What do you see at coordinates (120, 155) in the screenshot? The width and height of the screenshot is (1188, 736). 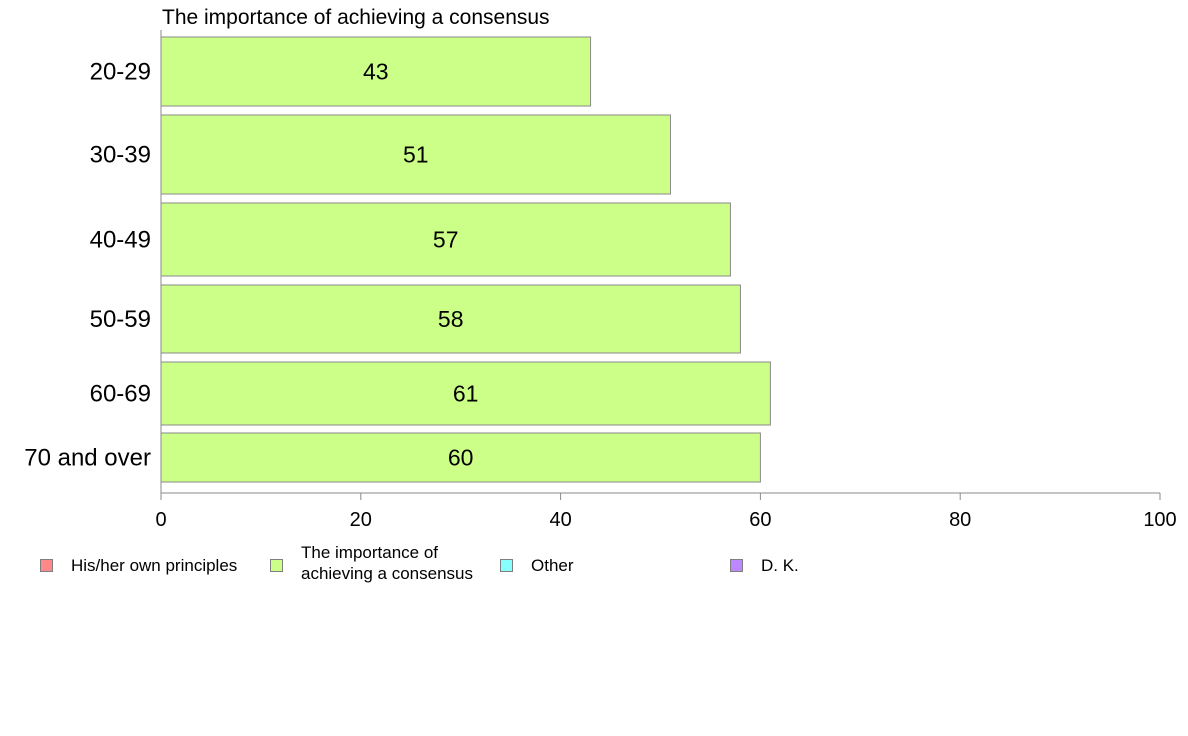 I see `category-label: 30-39` at bounding box center [120, 155].